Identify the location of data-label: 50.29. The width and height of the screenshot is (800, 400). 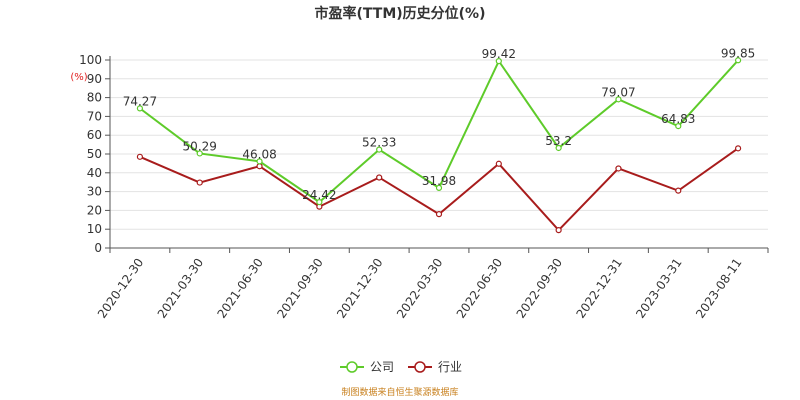
(200, 146).